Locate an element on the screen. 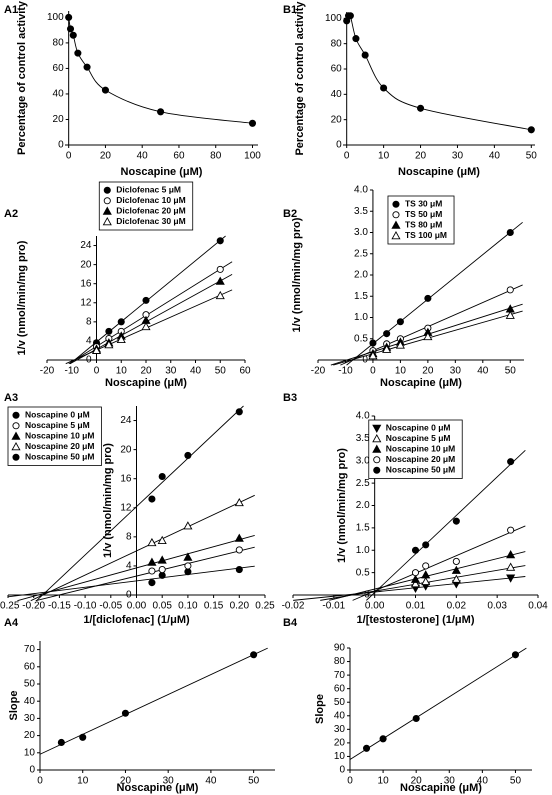 The height and width of the screenshot is (795, 552). panel-label: A3 is located at coordinates (11, 398).